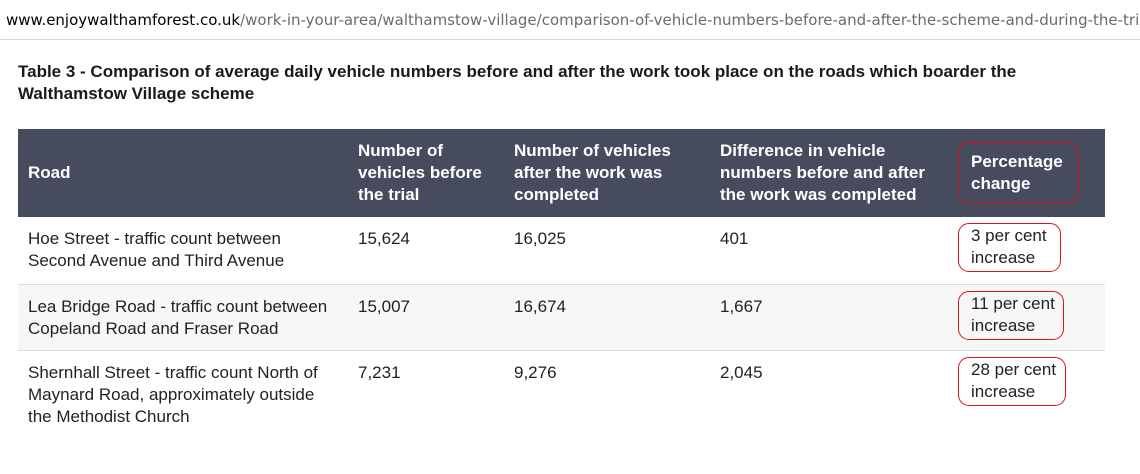 Image resolution: width=1140 pixels, height=474 pixels. Describe the element at coordinates (379, 372) in the screenshot. I see `before-cell: 7,231` at that location.